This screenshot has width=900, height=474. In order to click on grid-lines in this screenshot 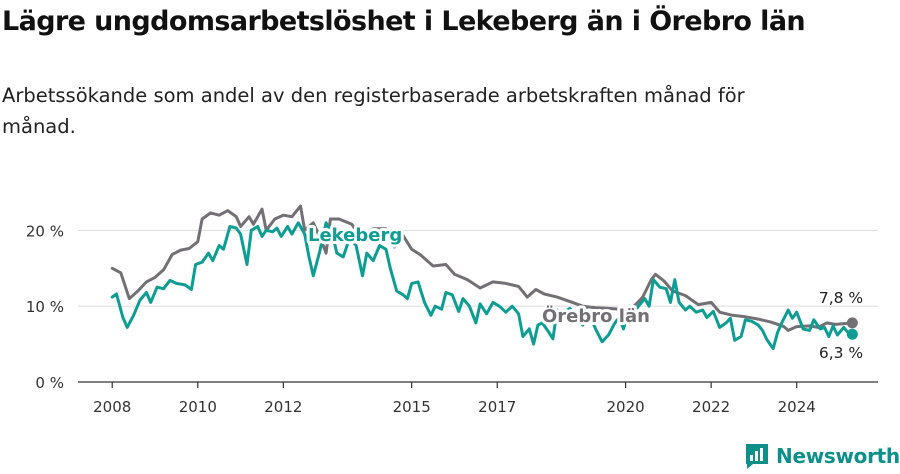, I will do `click(478, 268)`.